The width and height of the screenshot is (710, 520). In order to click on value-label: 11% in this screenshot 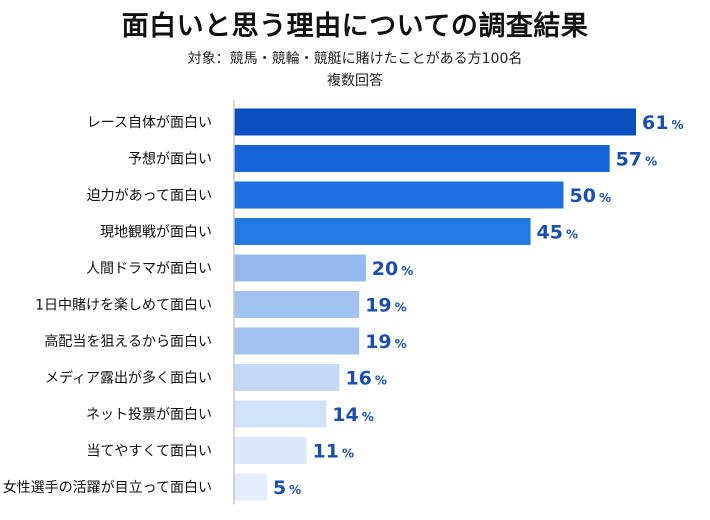, I will do `click(332, 452)`.